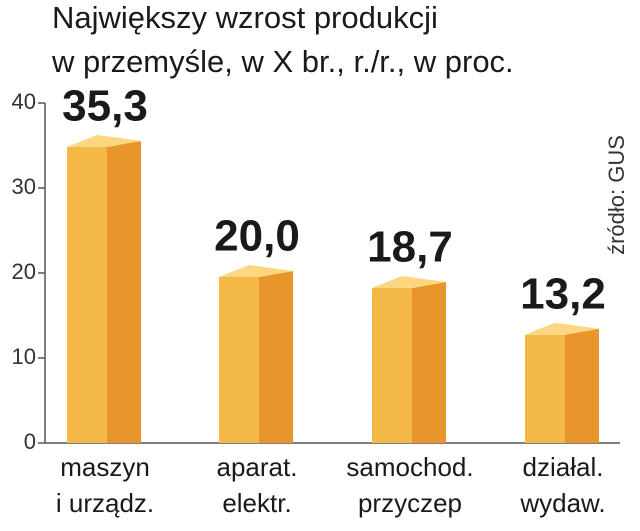 The width and height of the screenshot is (640, 531). Describe the element at coordinates (256, 503) in the screenshot. I see `x-tick-label: elektr.` at that location.